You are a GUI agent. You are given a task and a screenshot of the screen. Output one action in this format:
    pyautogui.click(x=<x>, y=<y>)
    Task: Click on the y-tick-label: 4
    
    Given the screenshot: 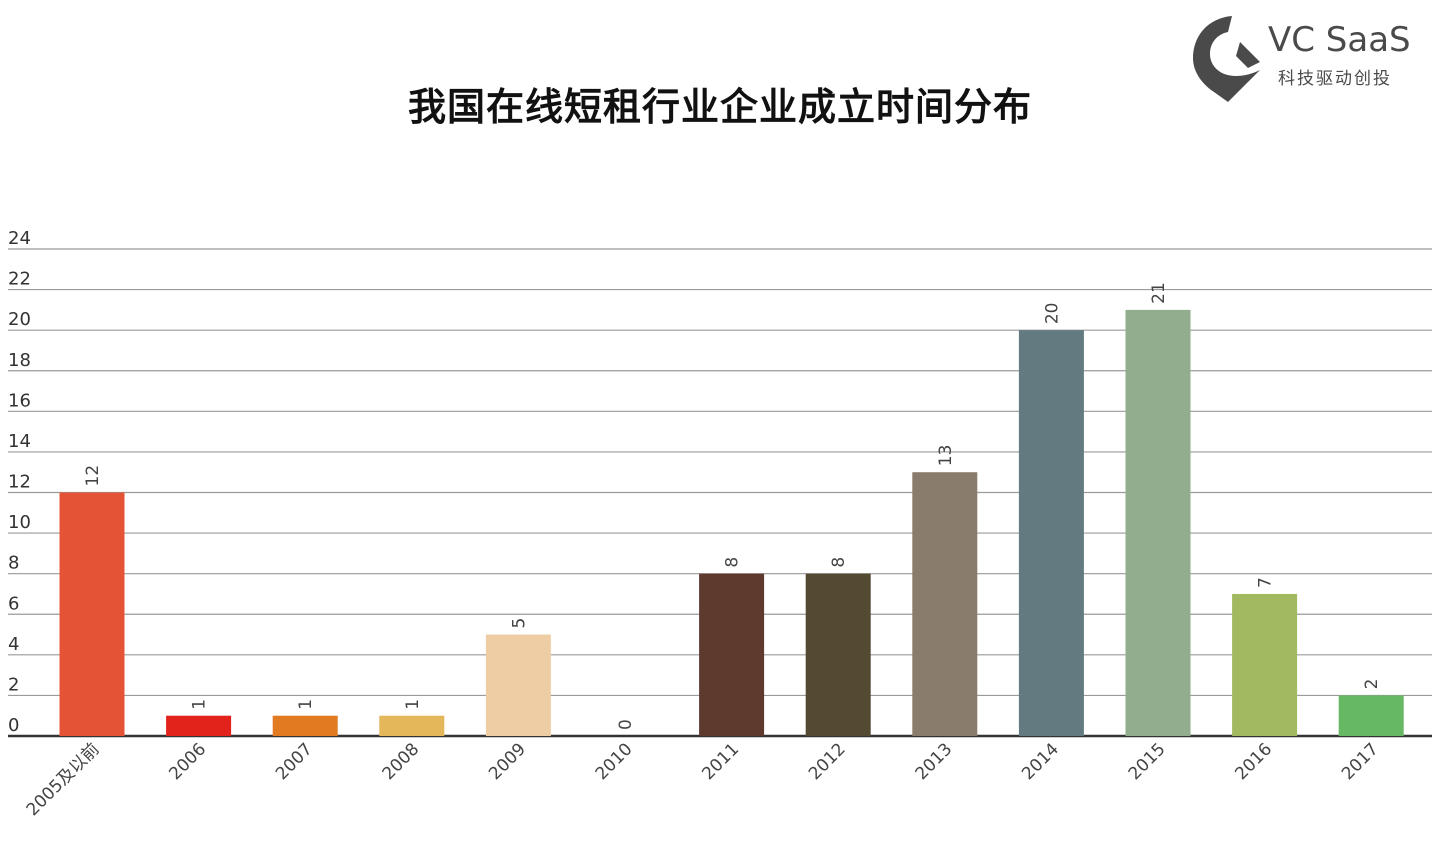 What is the action you would take?
    pyautogui.click(x=13, y=644)
    